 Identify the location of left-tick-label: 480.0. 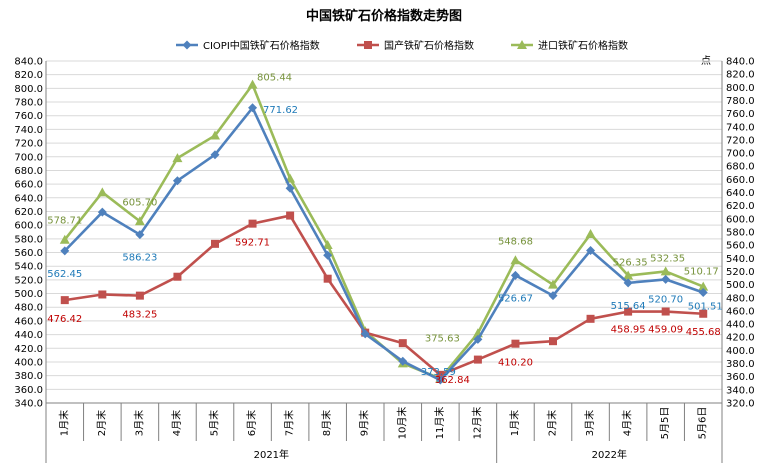
(28, 308).